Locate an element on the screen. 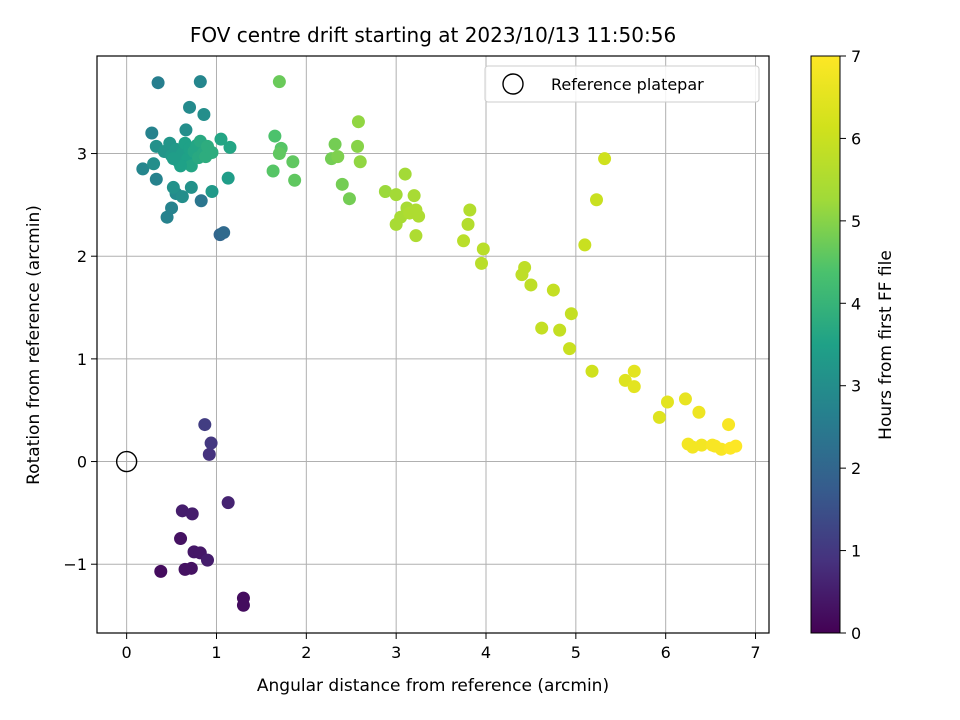 Image resolution: width=960 pixels, height=720 pixels. y-tick-label: −1 is located at coordinates (75, 564).